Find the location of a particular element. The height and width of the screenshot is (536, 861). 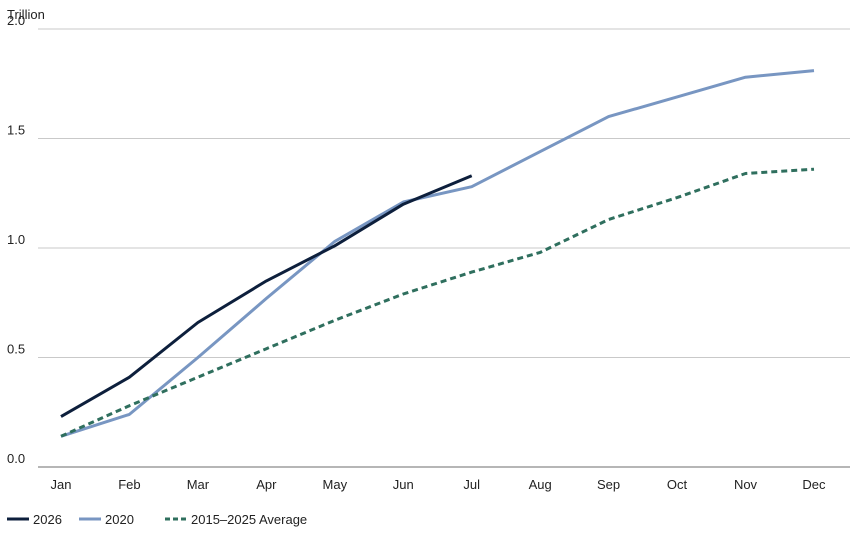

x-tick-label: Nov is located at coordinates (746, 484).